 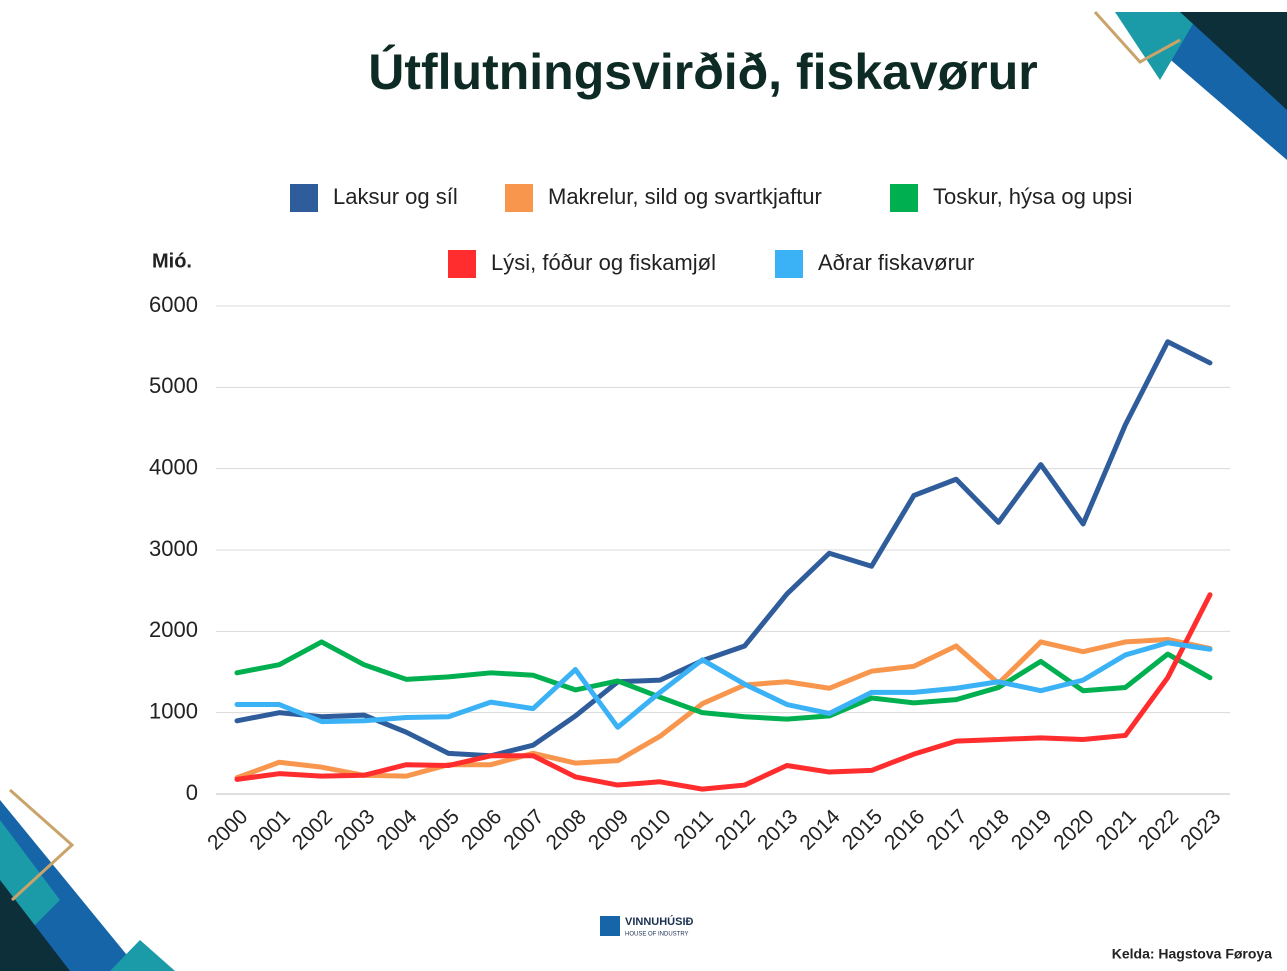 I want to click on x-tick-label: 2016, so click(x=904, y=829).